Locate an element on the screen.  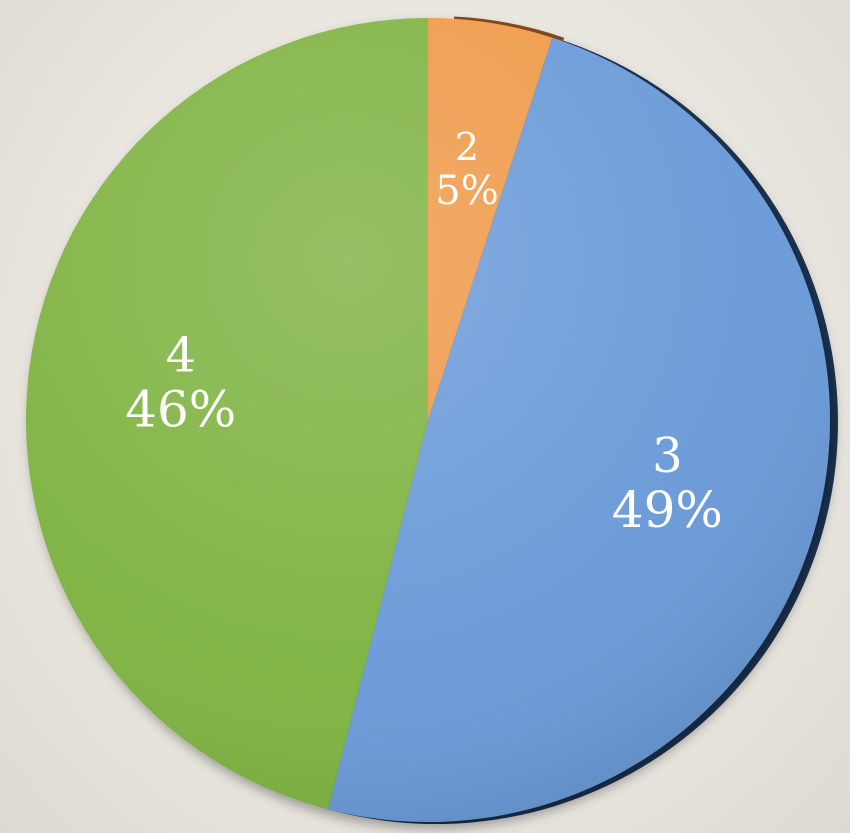
slice-label-3: 3 is located at coordinates (667, 456).